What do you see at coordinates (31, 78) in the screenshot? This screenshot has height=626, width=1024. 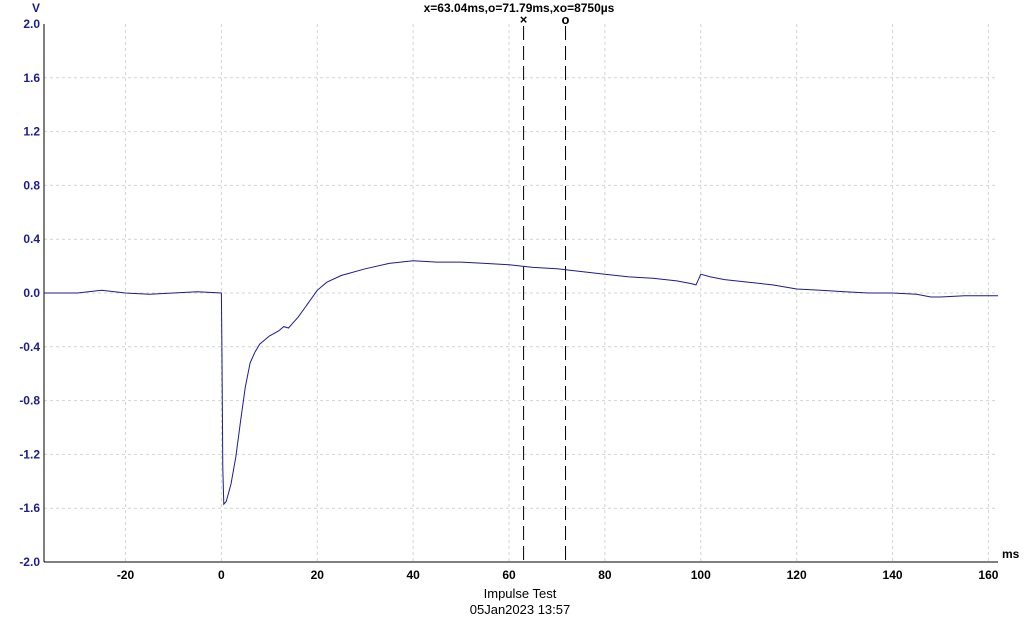 I see `y-tick-label: 1.6` at bounding box center [31, 78].